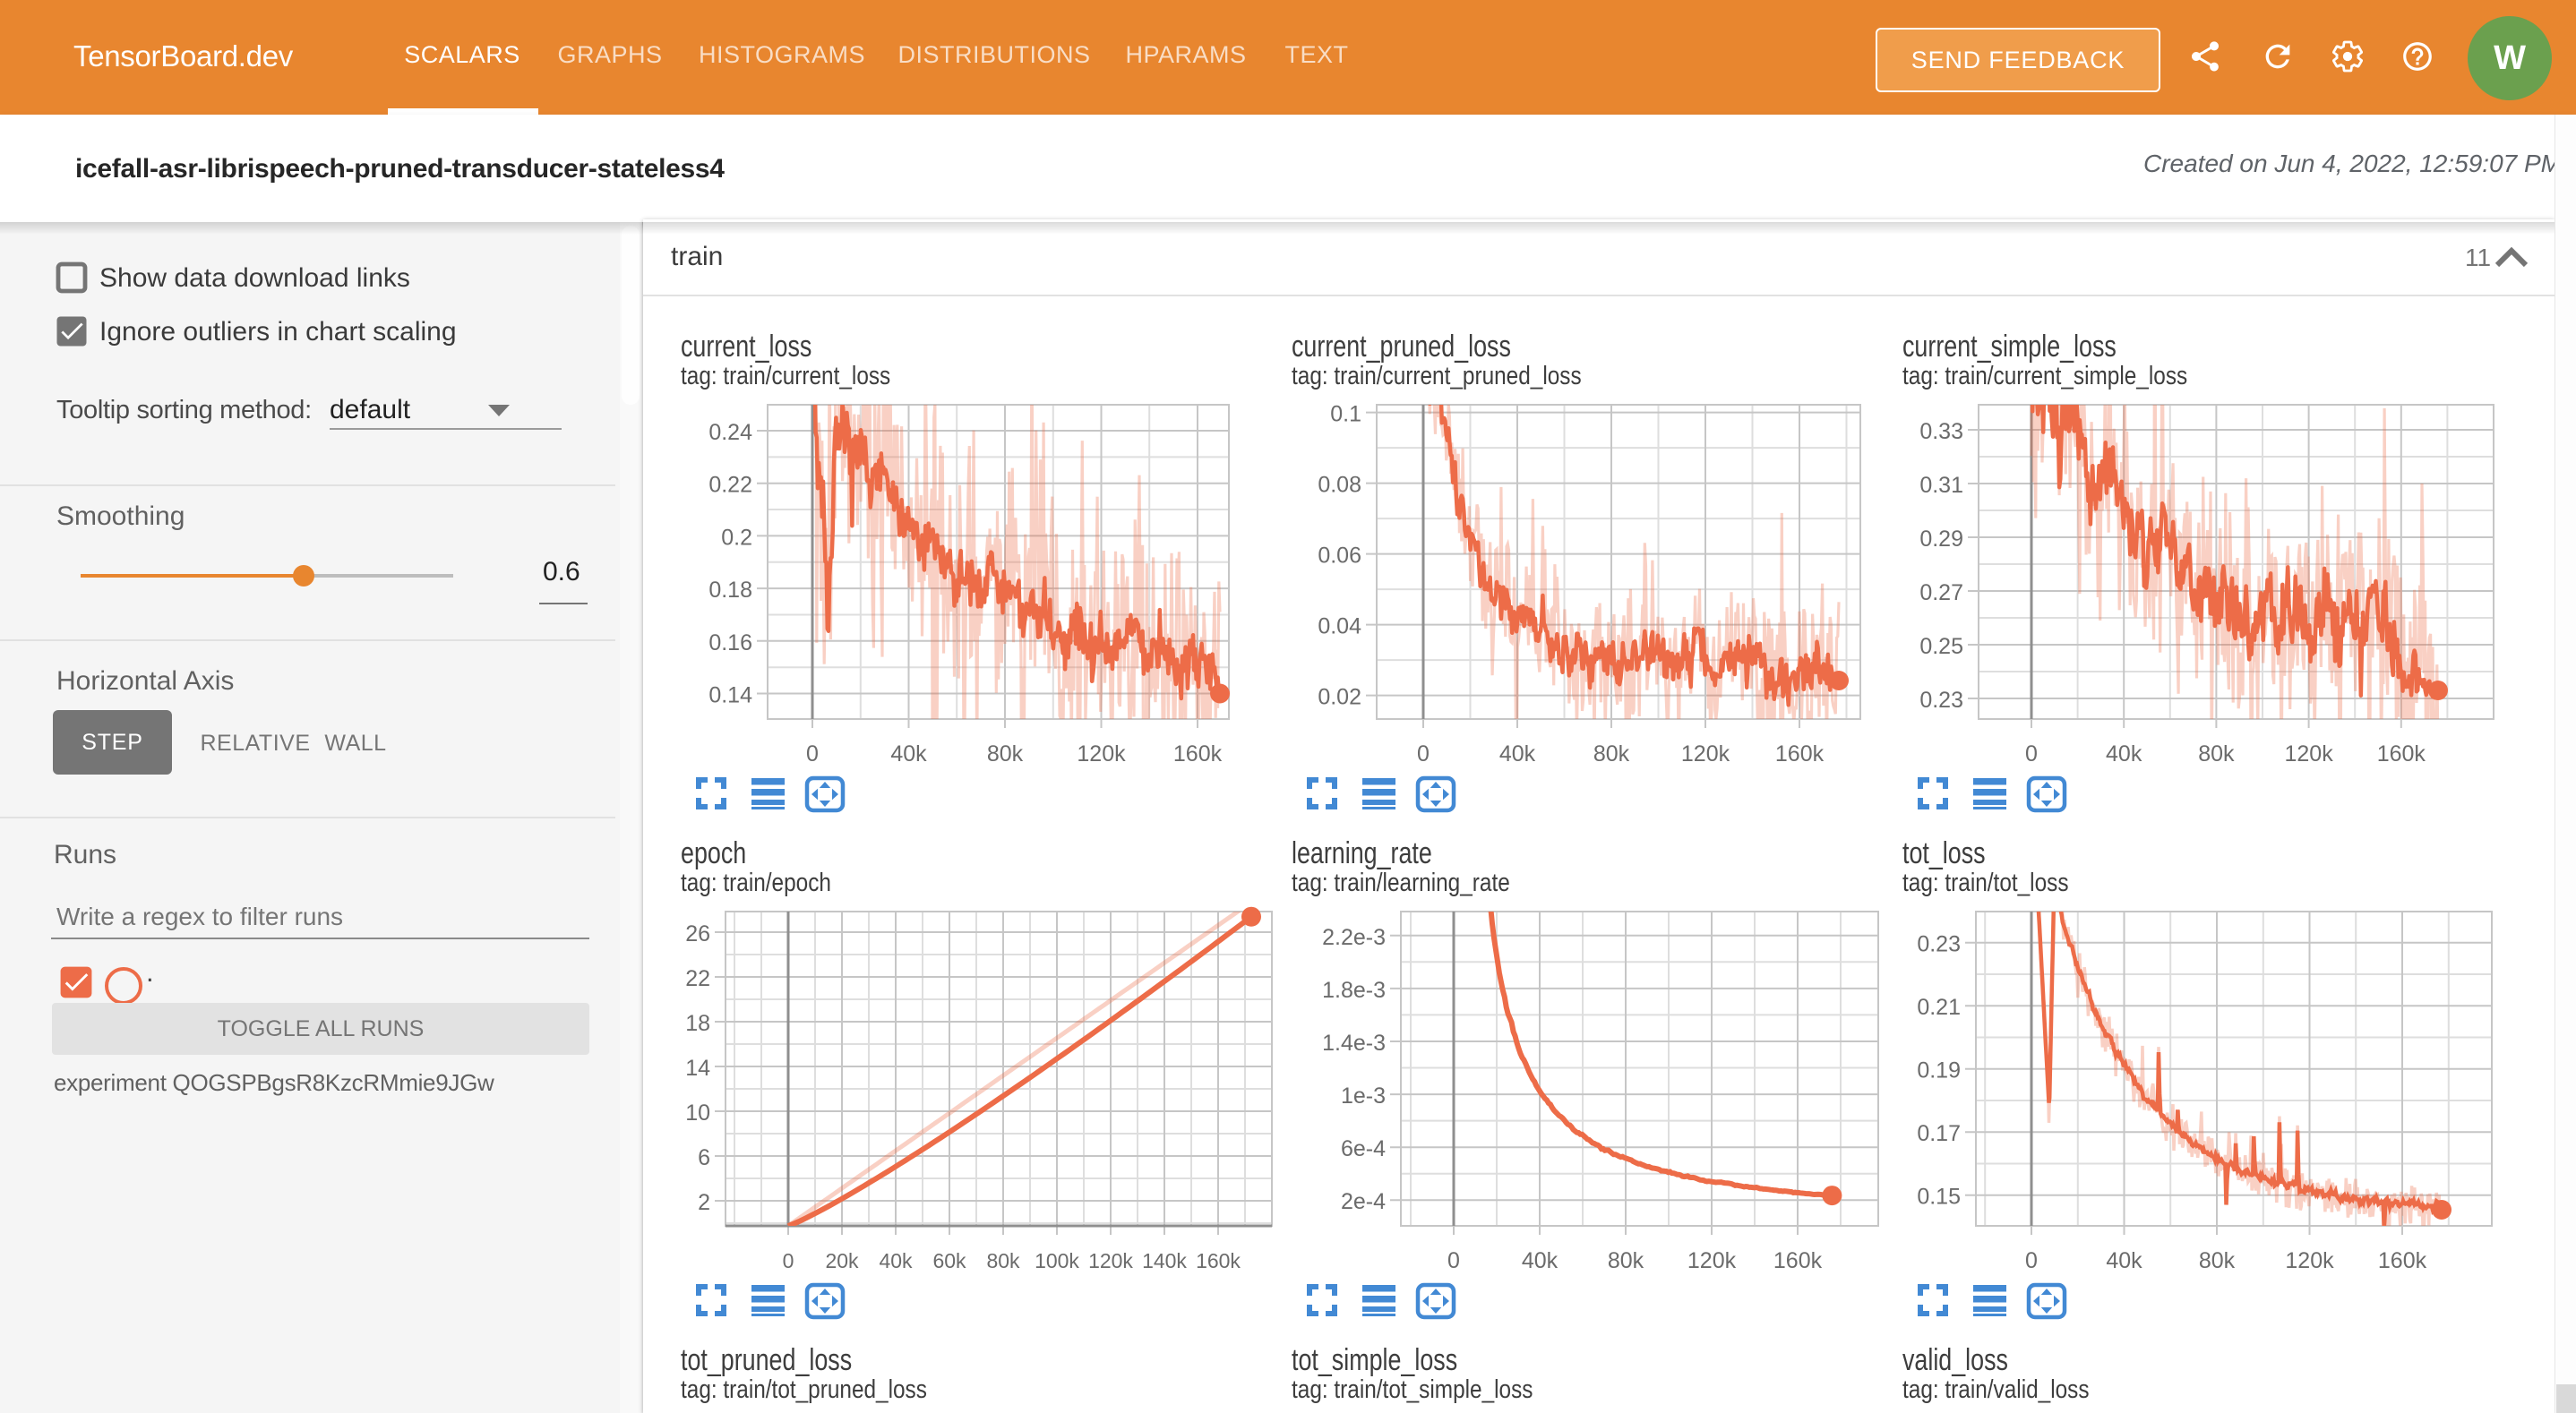 Image resolution: width=2576 pixels, height=1413 pixels. What do you see at coordinates (949, 1260) in the screenshot?
I see `svg-text: 60k` at bounding box center [949, 1260].